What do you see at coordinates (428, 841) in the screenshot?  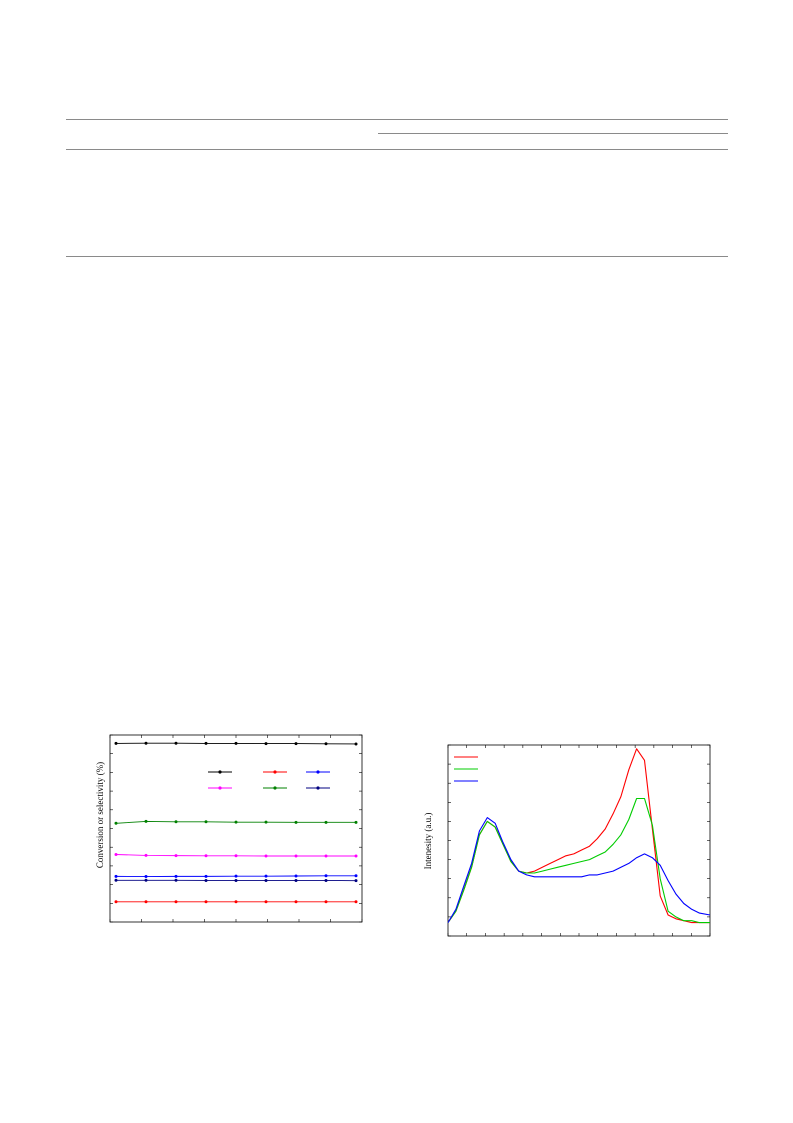 I see `y-axis-label: Intenesity (a.u.)` at bounding box center [428, 841].